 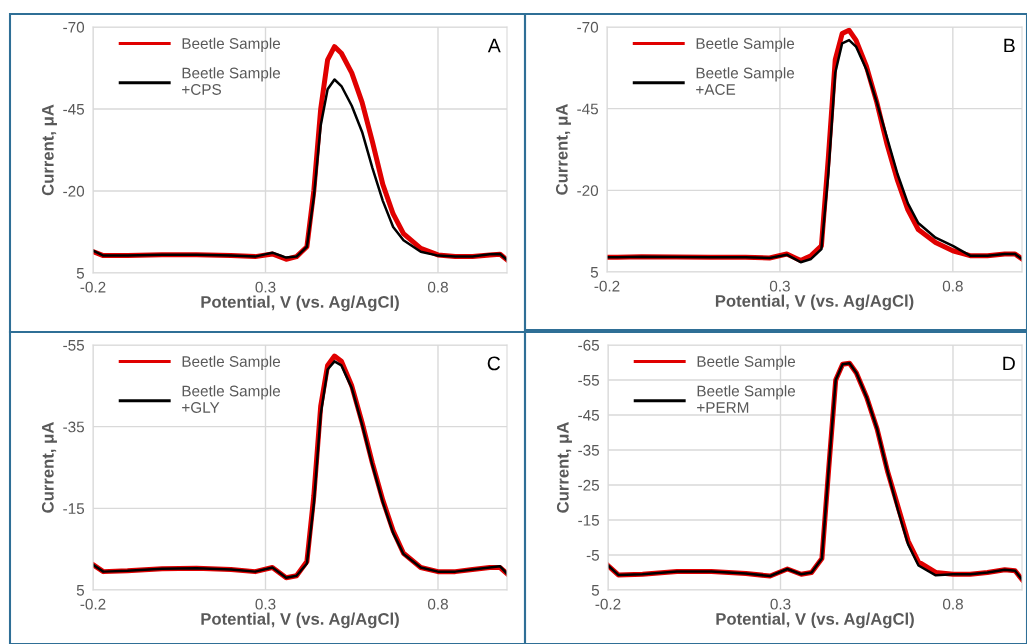 What do you see at coordinates (746, 399) in the screenshot?
I see `legend-label: Beetle Sample +PERM` at bounding box center [746, 399].